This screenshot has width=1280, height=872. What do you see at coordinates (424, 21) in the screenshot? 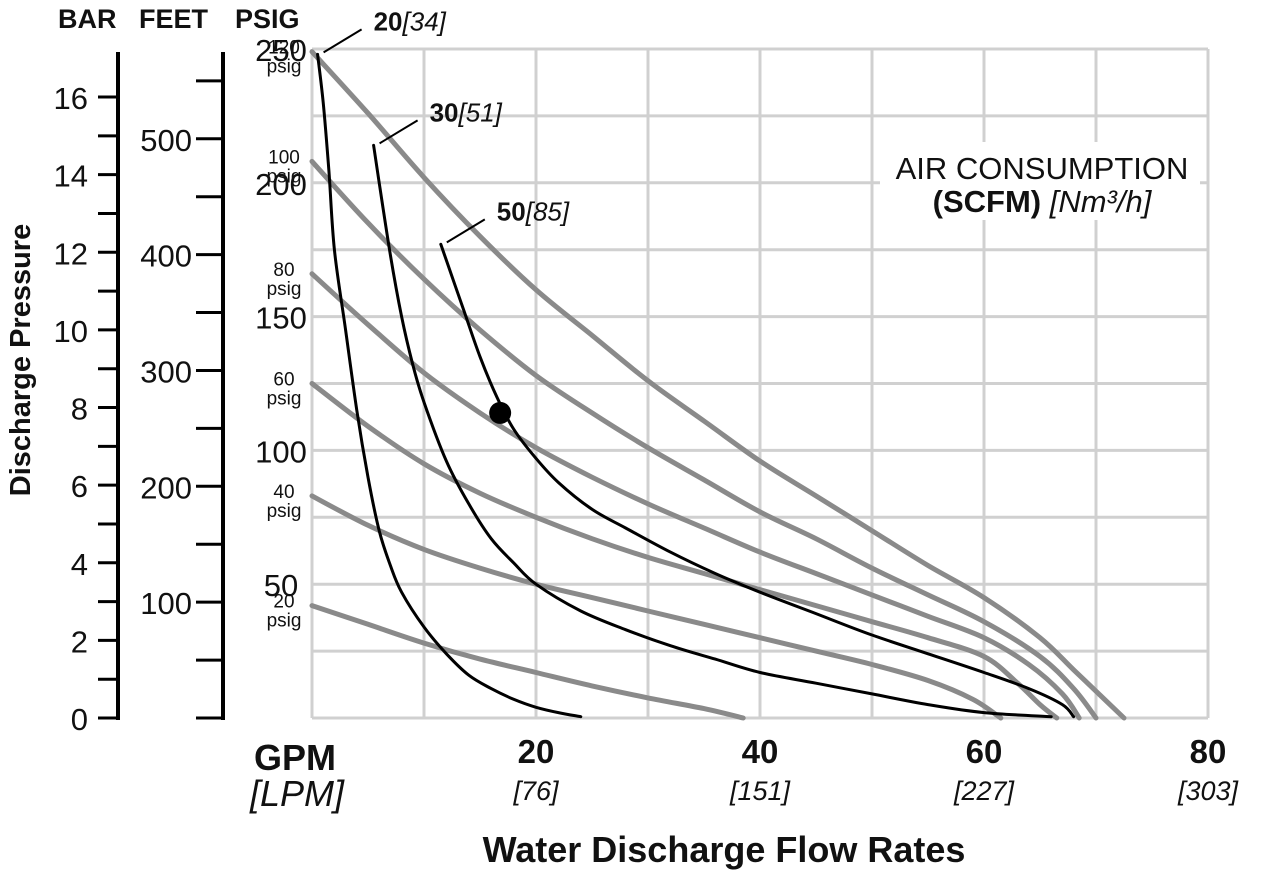
I see `series-label-nm3h: [34]` at bounding box center [424, 21].